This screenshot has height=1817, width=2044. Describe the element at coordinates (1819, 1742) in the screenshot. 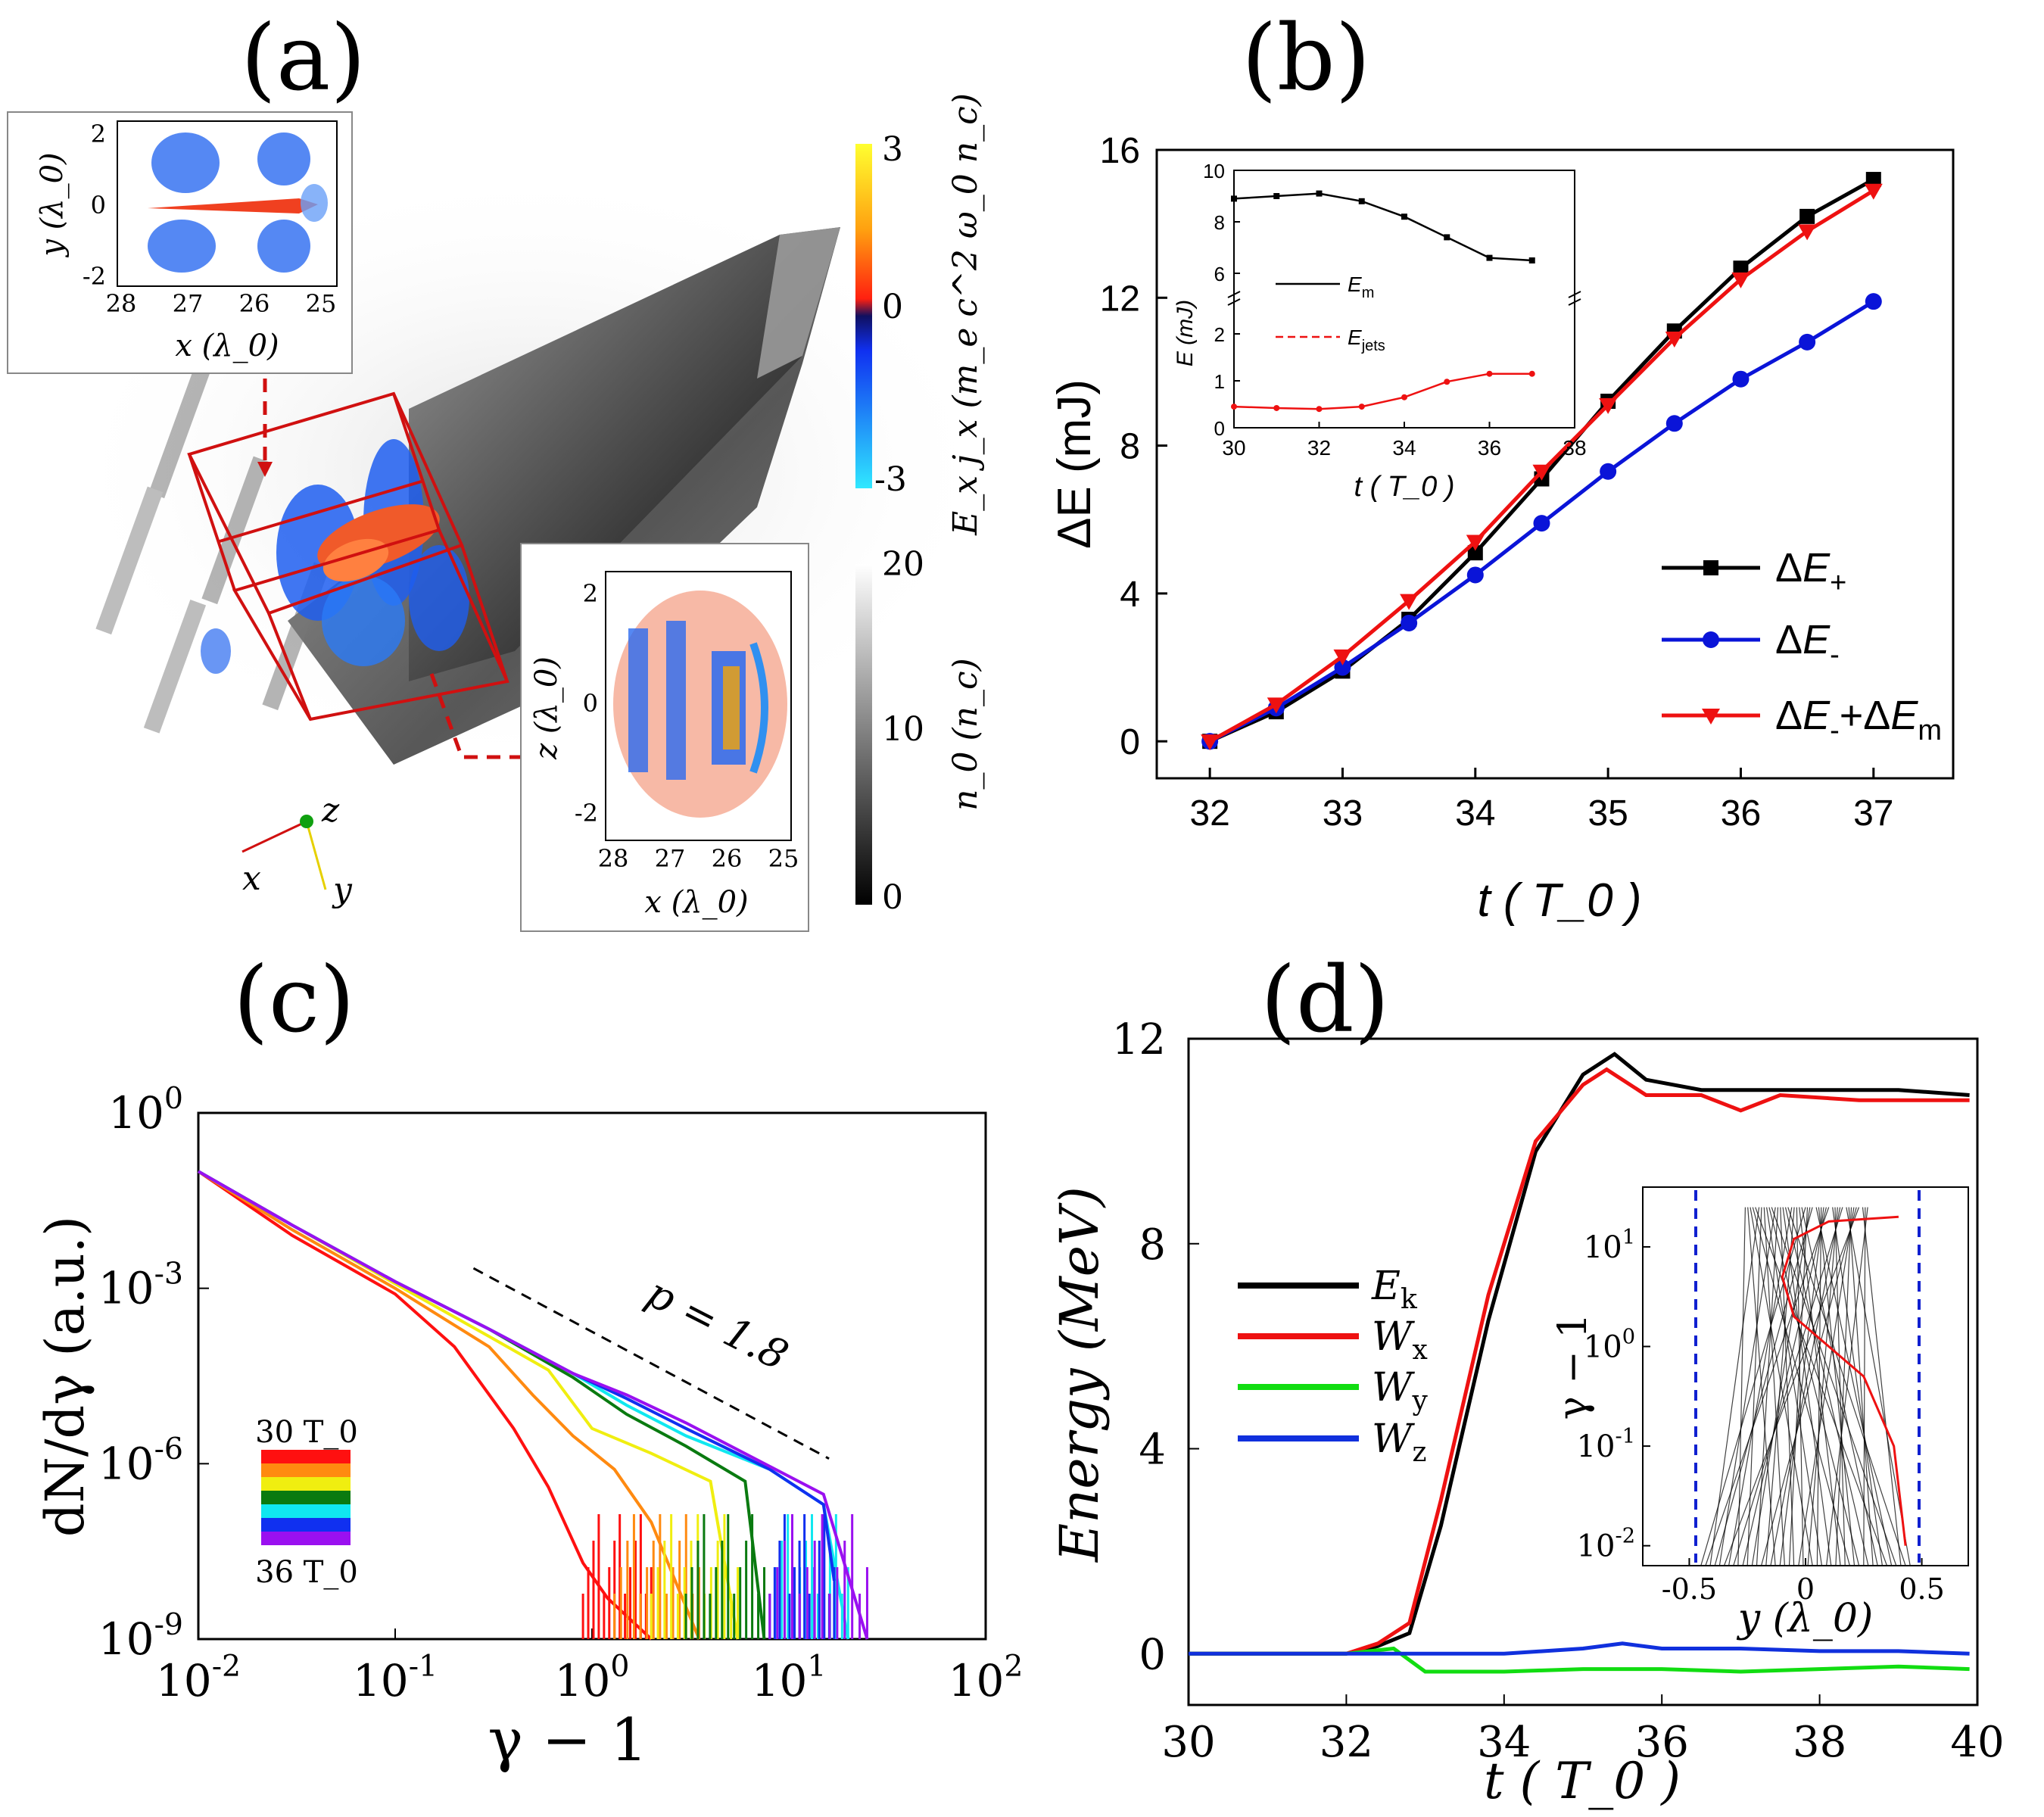

I see `panel-d-xtick-label: 38` at that location.